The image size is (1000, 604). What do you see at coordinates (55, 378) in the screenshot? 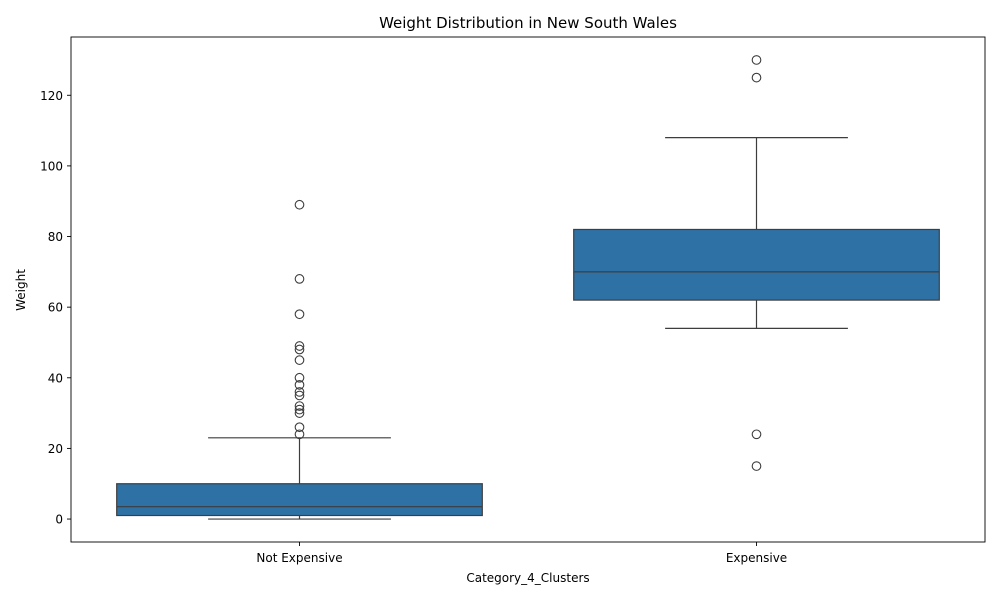
I see `y-tick-label: 40` at bounding box center [55, 378].